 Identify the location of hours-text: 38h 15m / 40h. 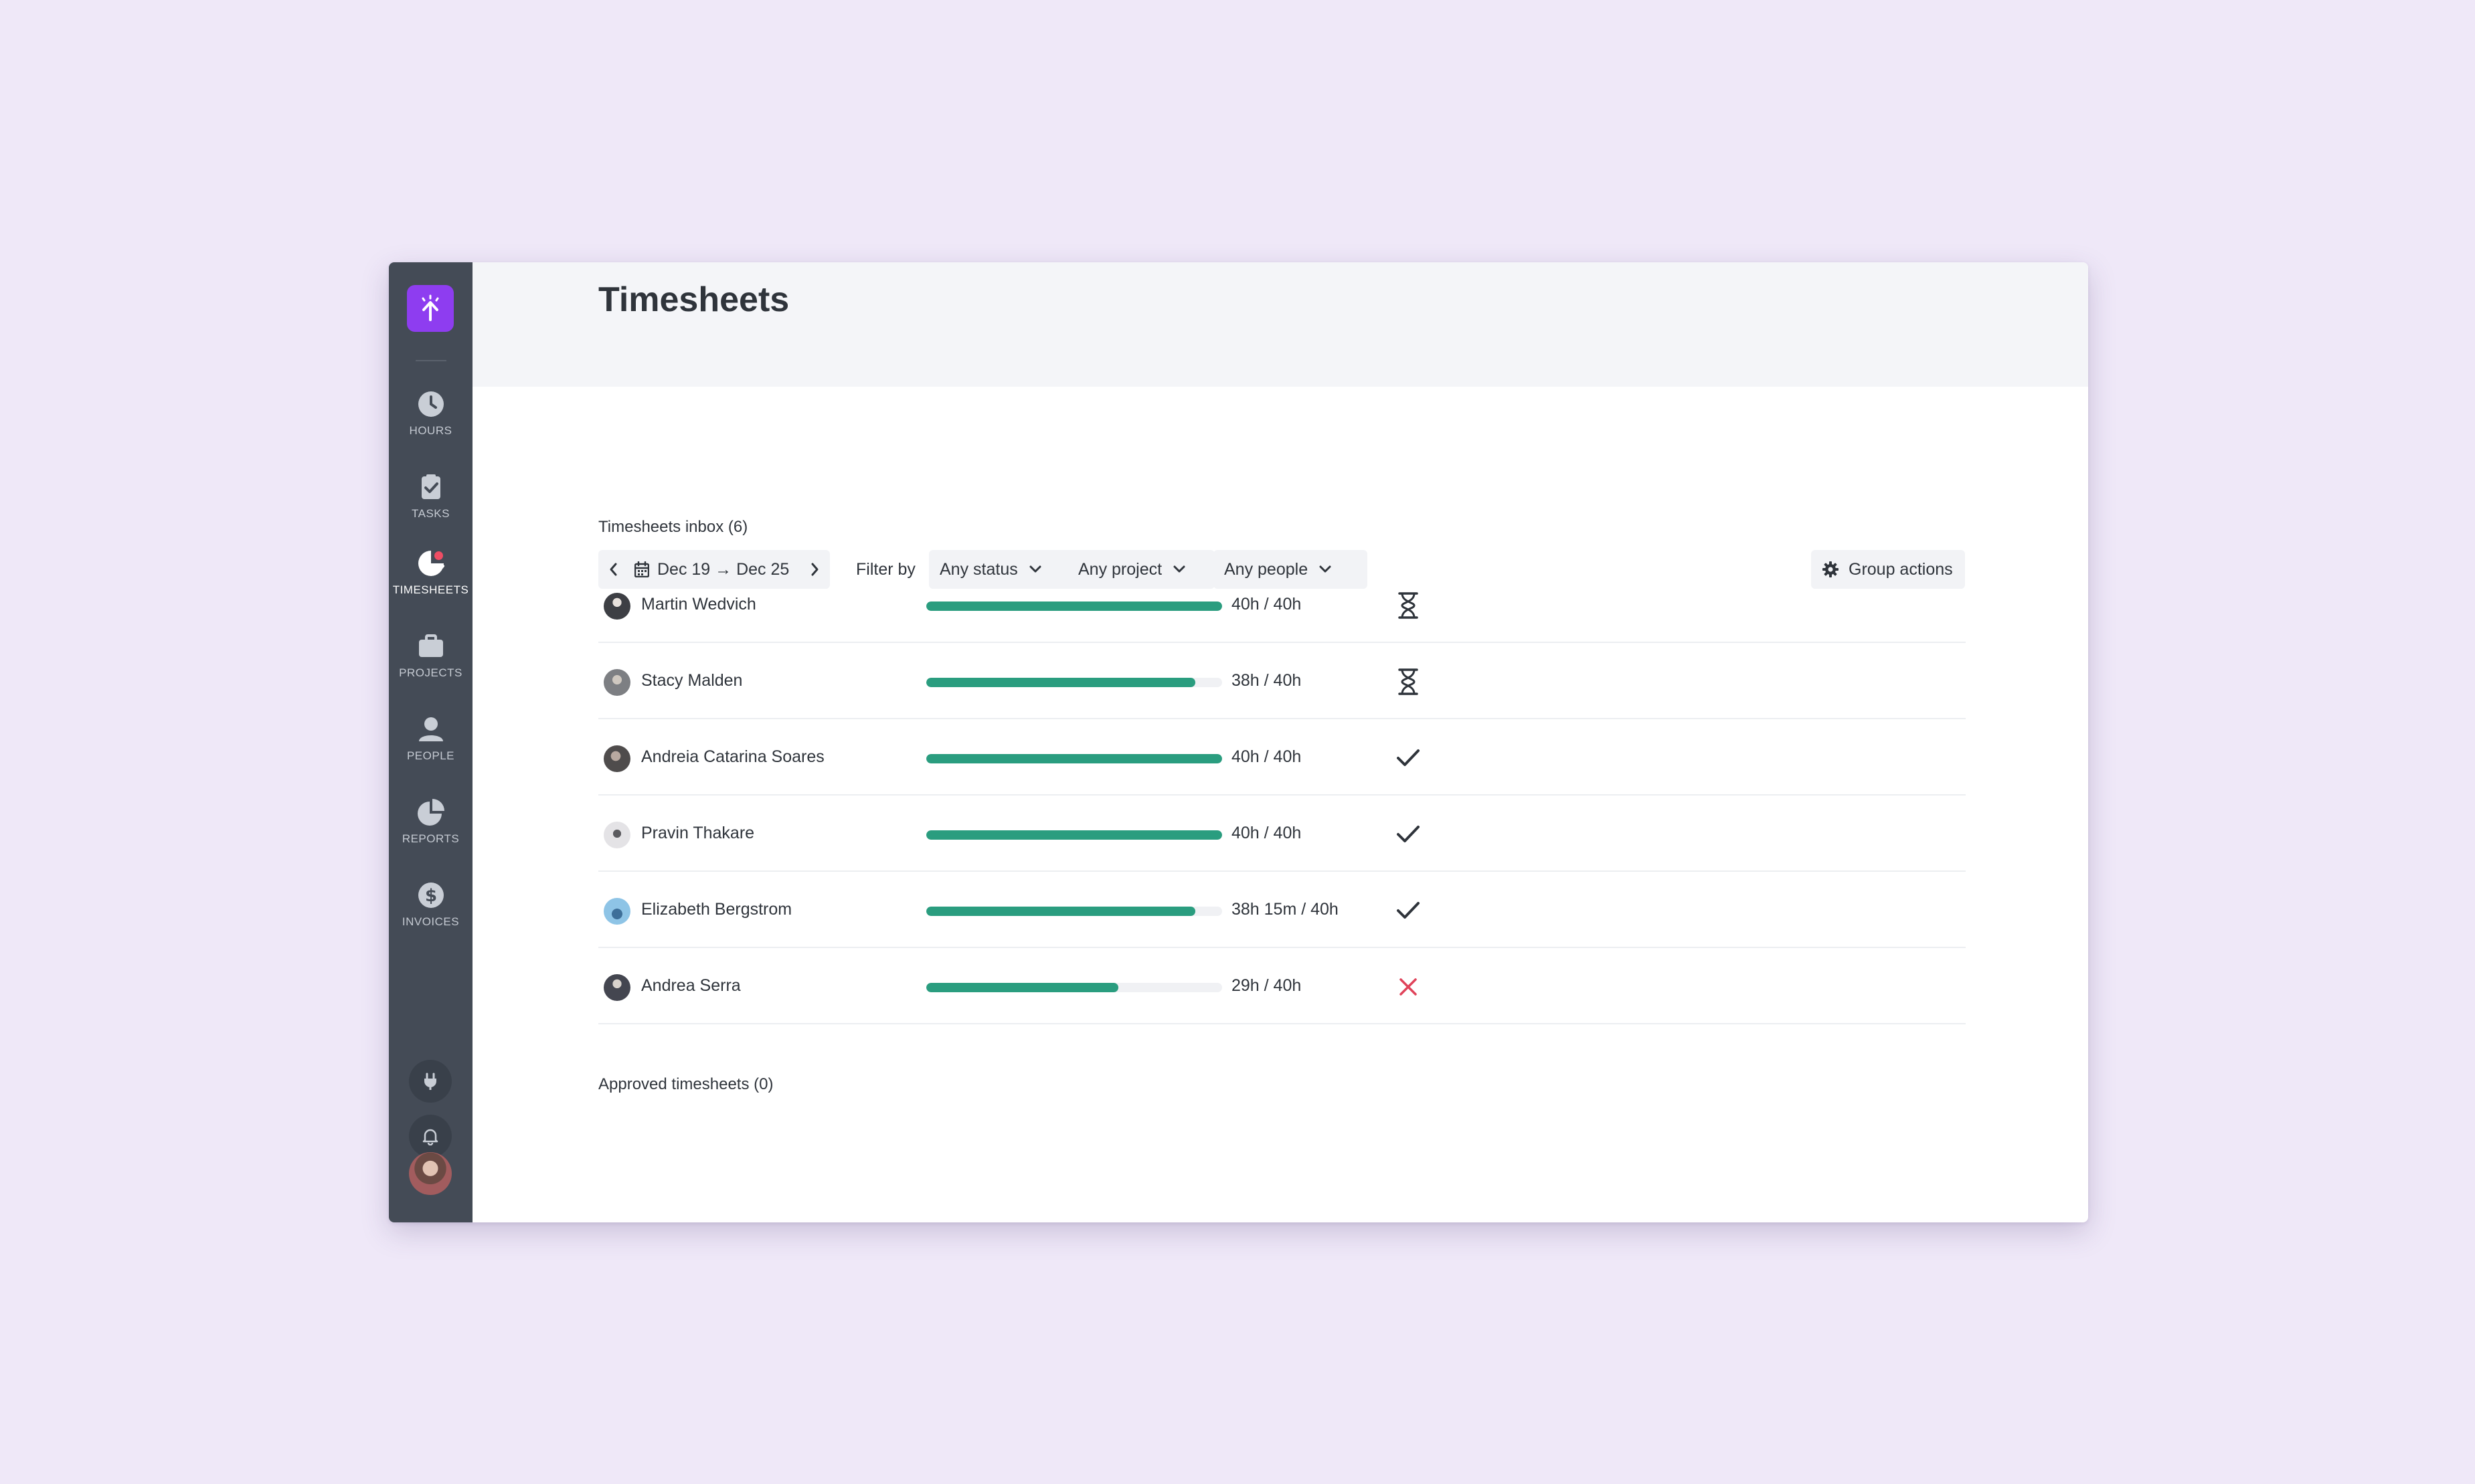
(1285, 909).